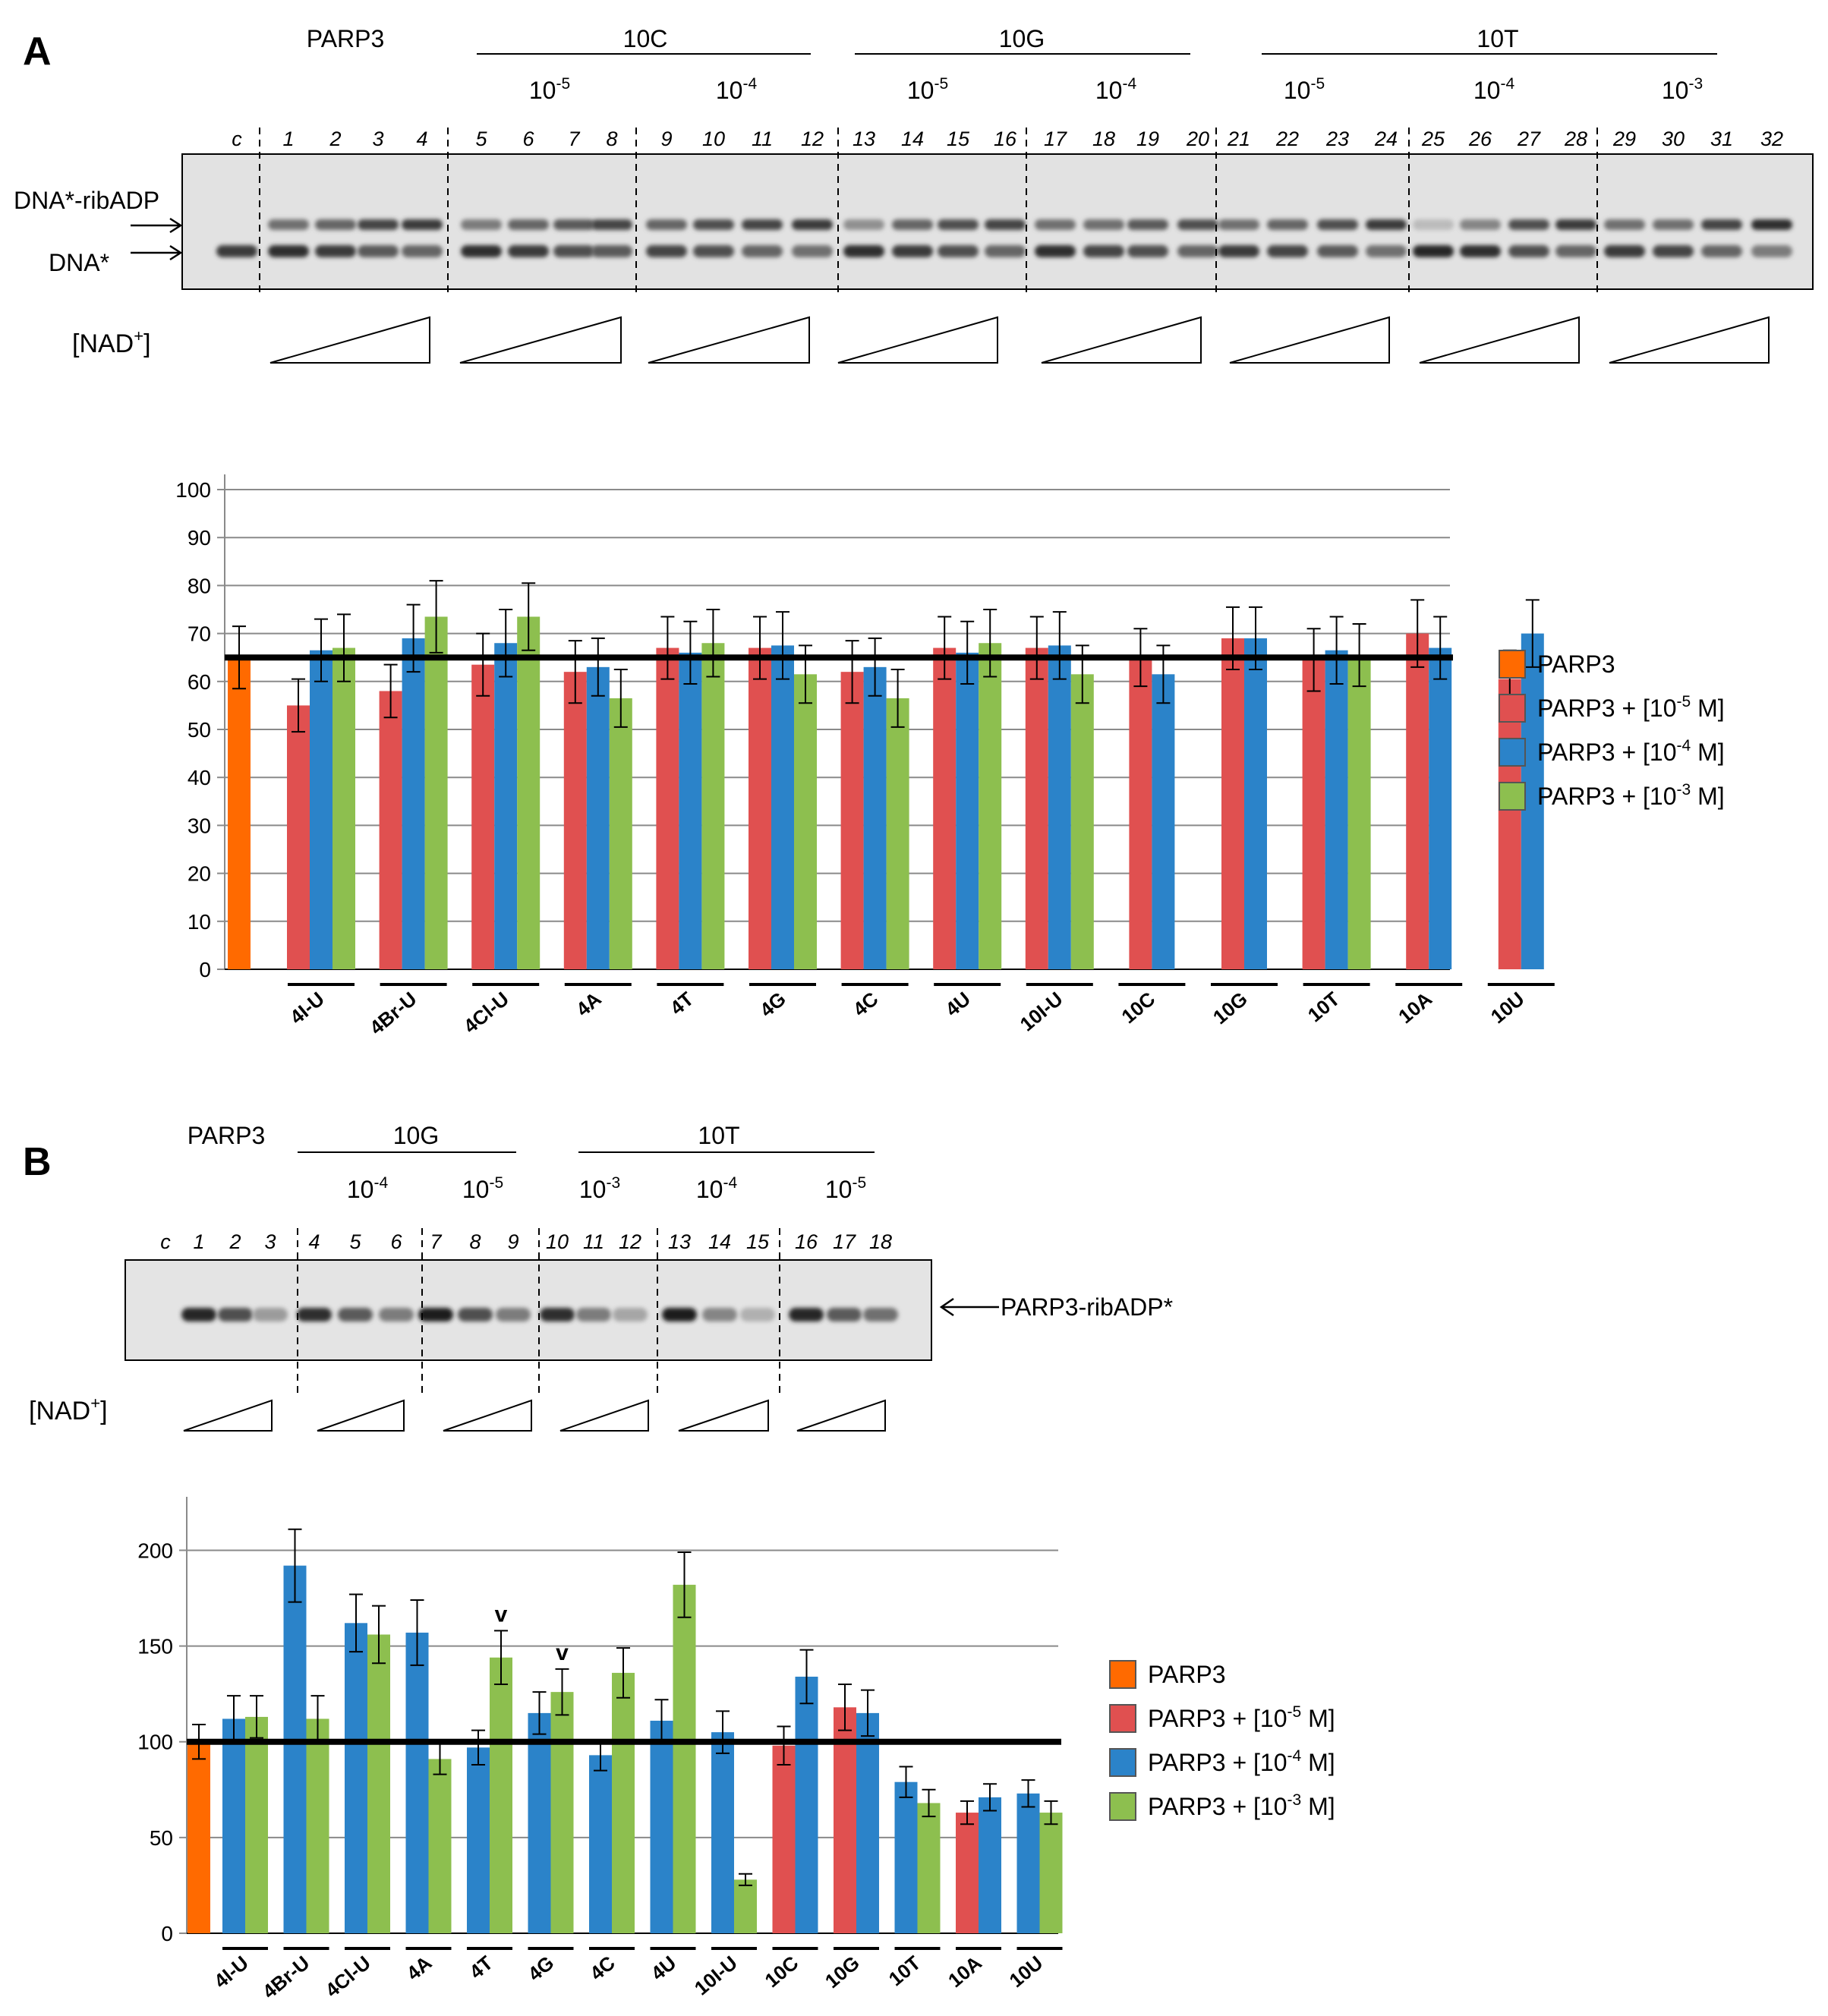  What do you see at coordinates (1513, 664) in the screenshot?
I see `chart-a-legend-swatch` at bounding box center [1513, 664].